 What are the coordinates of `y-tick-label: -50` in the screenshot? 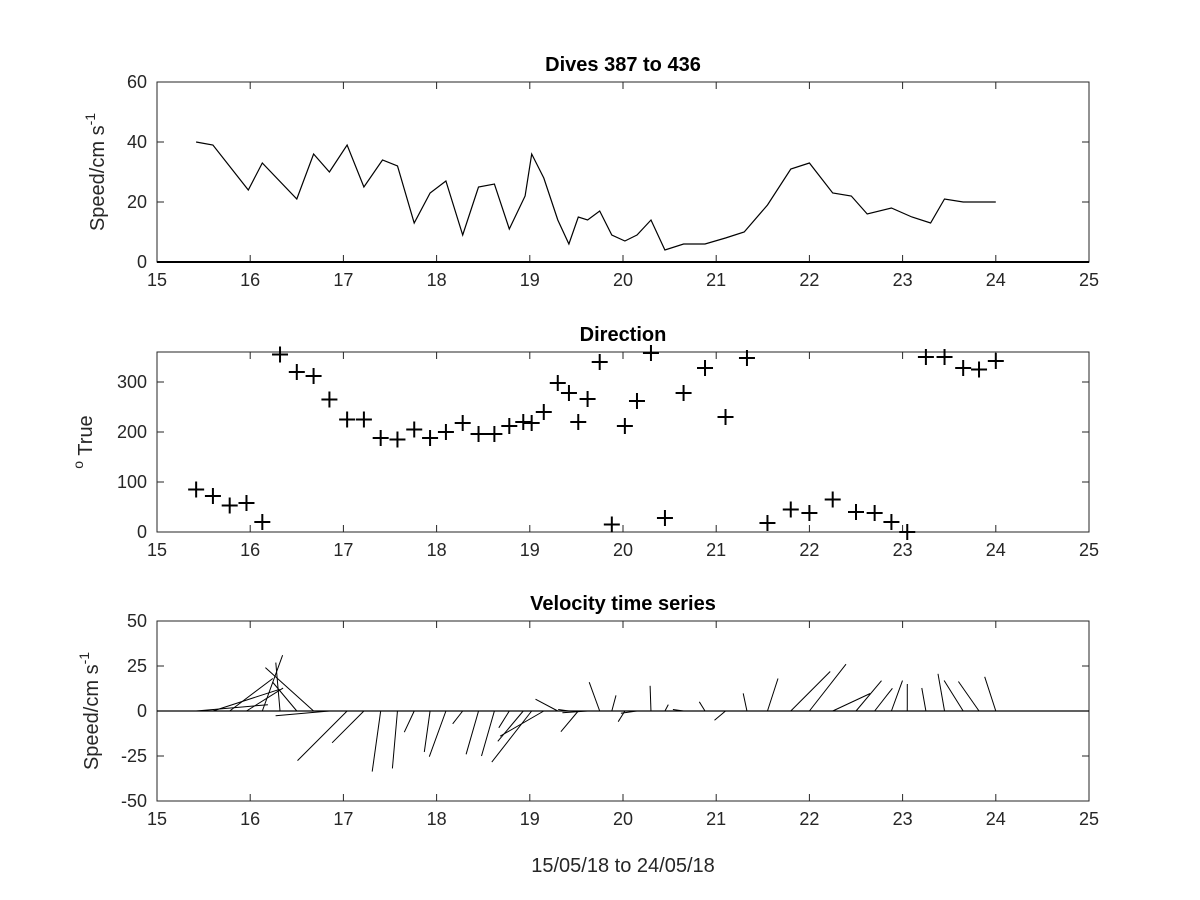 It's located at (134, 801).